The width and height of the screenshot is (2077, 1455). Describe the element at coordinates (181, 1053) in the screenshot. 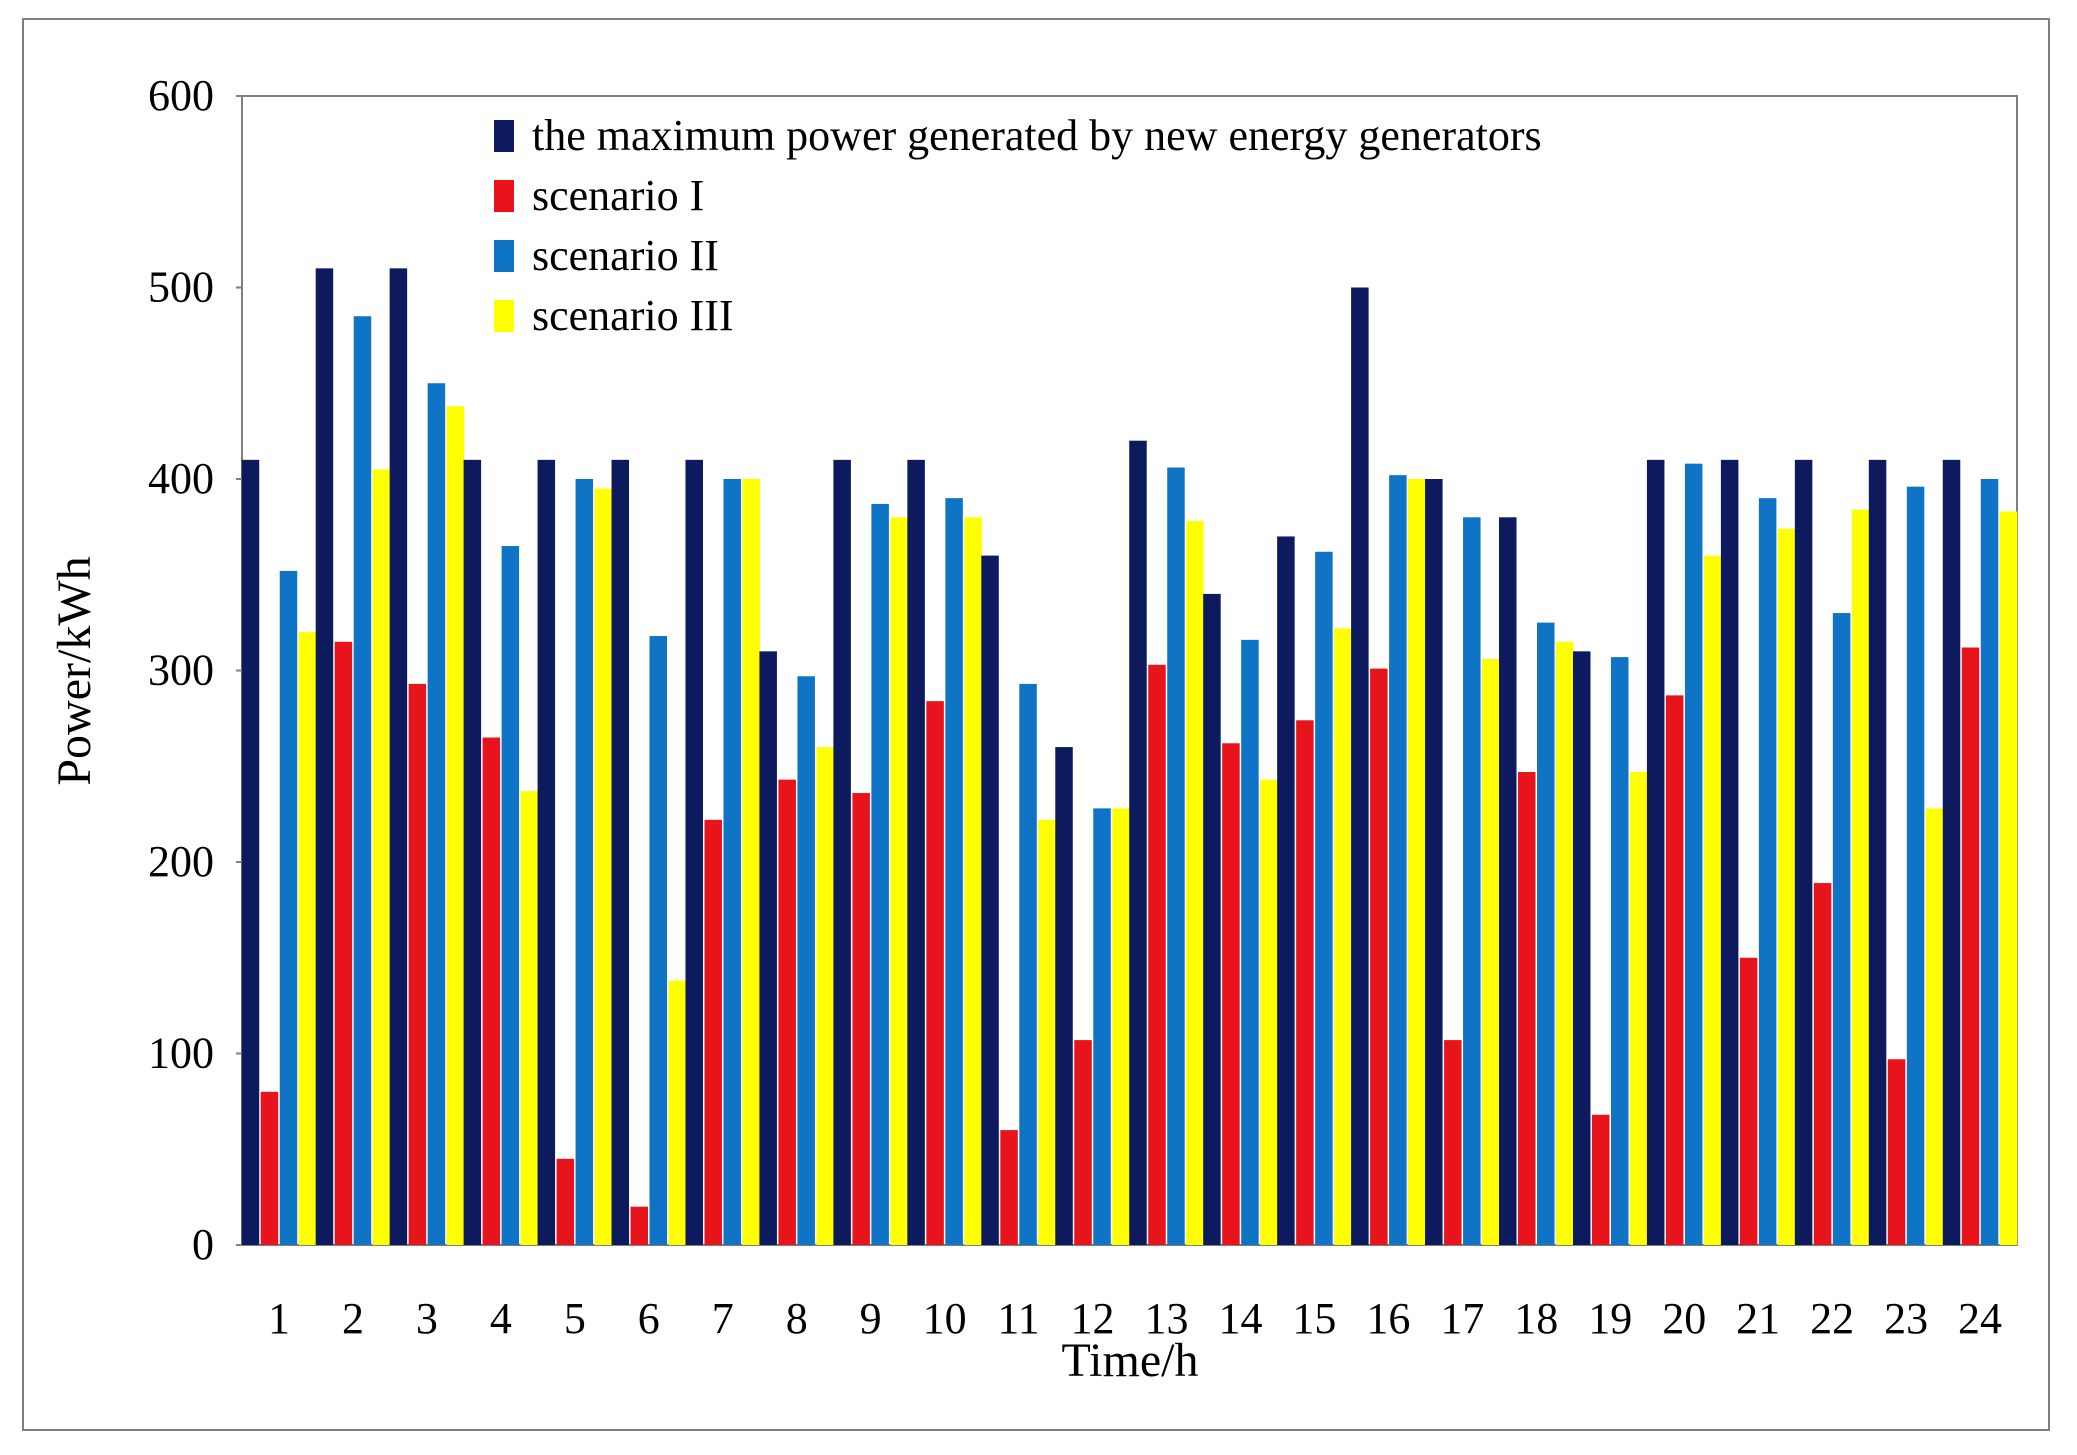

I see `y-tick-label: 100` at that location.